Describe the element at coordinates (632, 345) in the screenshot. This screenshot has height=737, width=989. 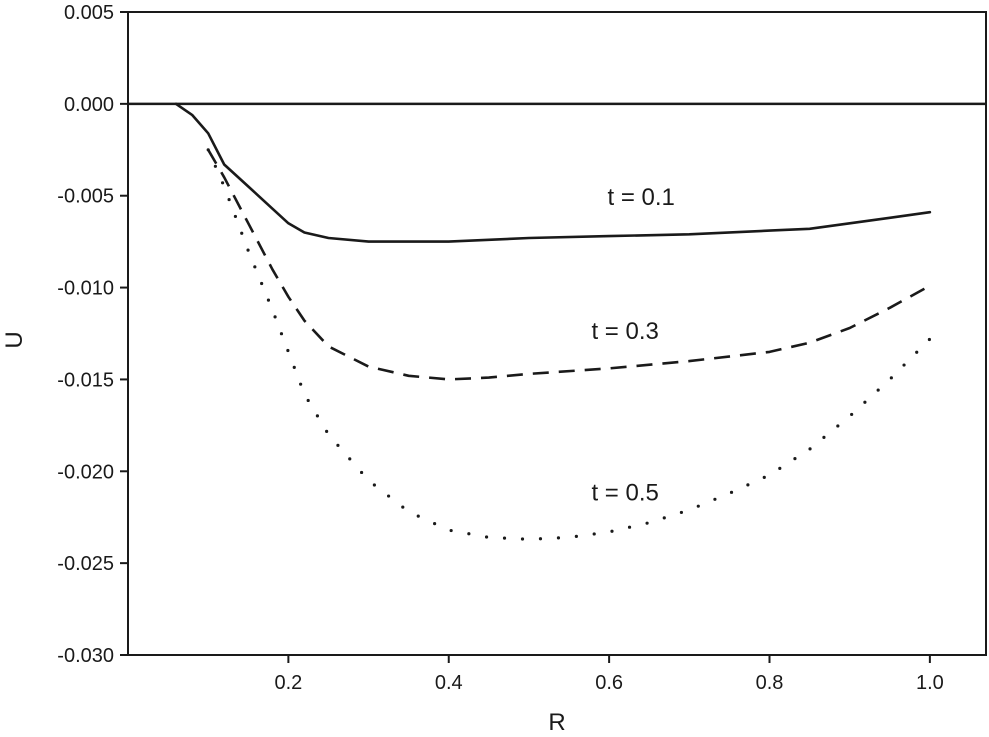
I see `annotations: t = 0.1 t = 0.3 t = 0.5` at that location.